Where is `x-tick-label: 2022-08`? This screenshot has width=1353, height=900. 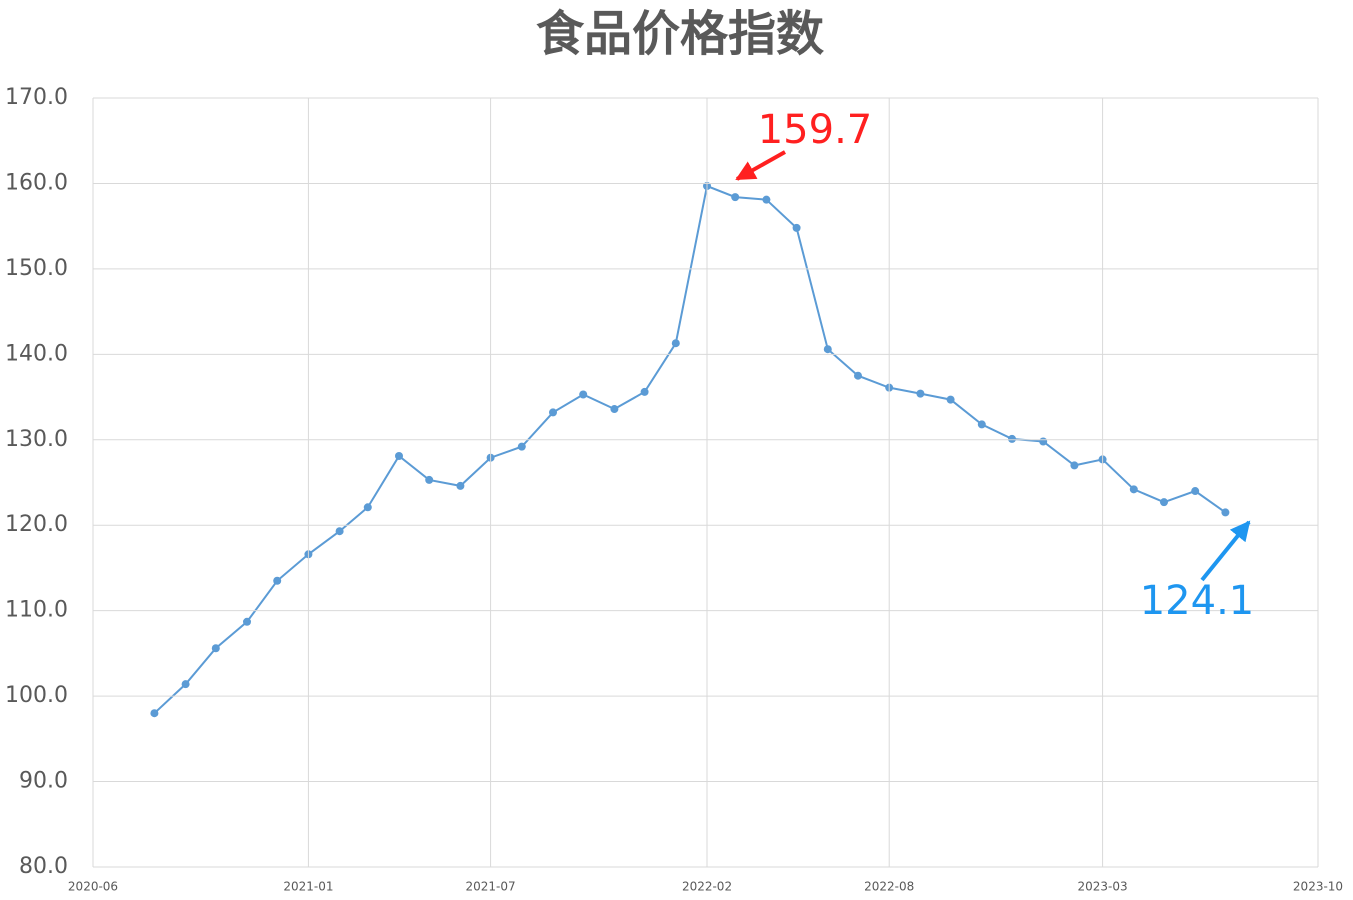 x-tick-label: 2022-08 is located at coordinates (889, 887).